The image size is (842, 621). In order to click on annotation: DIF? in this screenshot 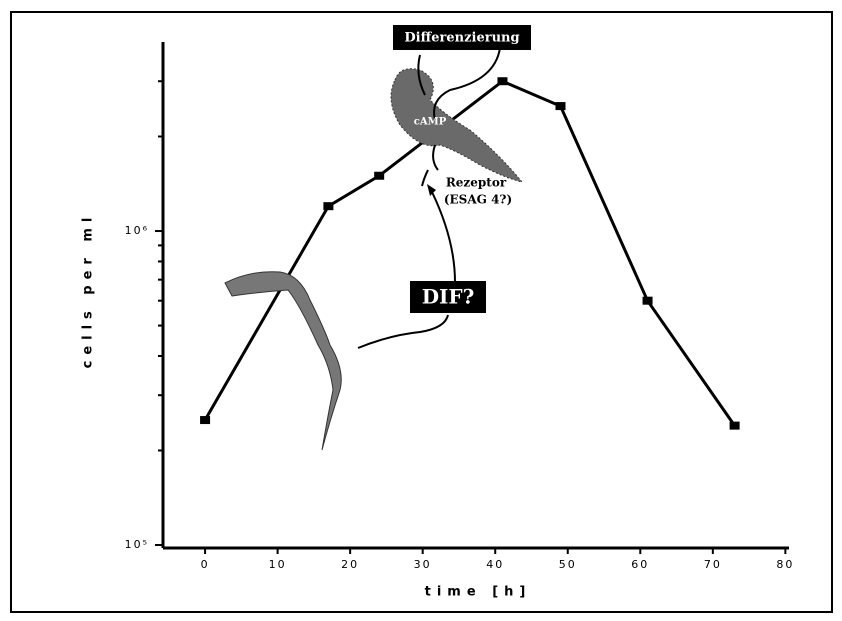, I will do `click(448, 297)`.